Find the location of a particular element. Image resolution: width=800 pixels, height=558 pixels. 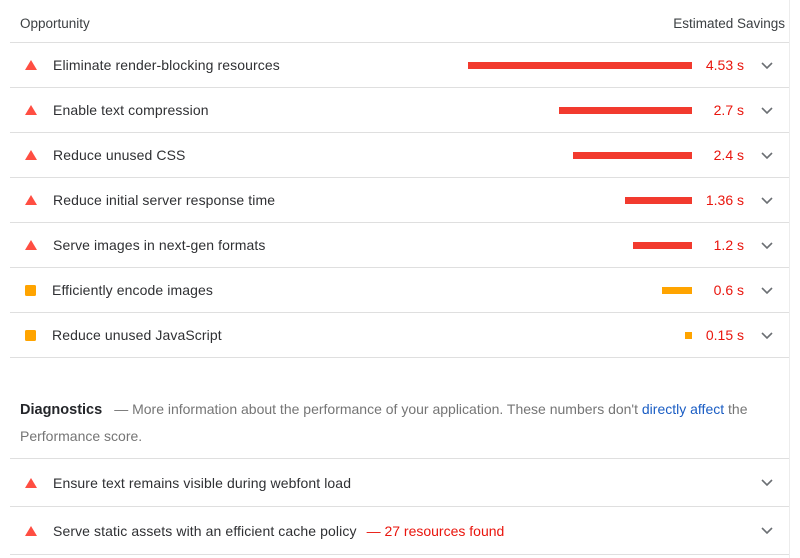

diagnostics-description-suffix: the Performance score. is located at coordinates (384, 422).